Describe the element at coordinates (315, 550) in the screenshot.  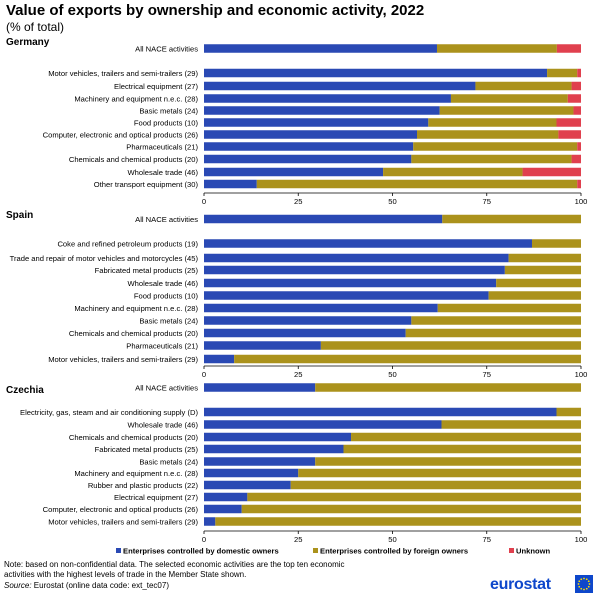
I see `legend-swatch-foreign` at that location.